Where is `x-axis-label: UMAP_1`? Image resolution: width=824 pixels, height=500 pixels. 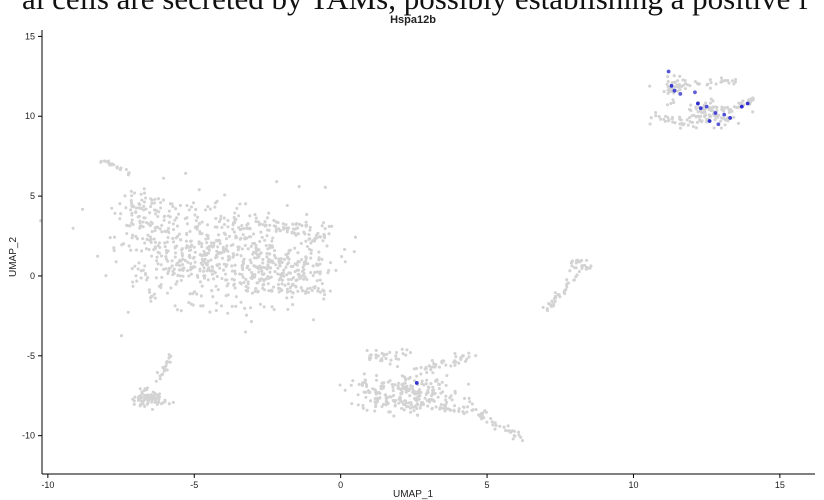
x-axis-label: UMAP_1 is located at coordinates (413, 494).